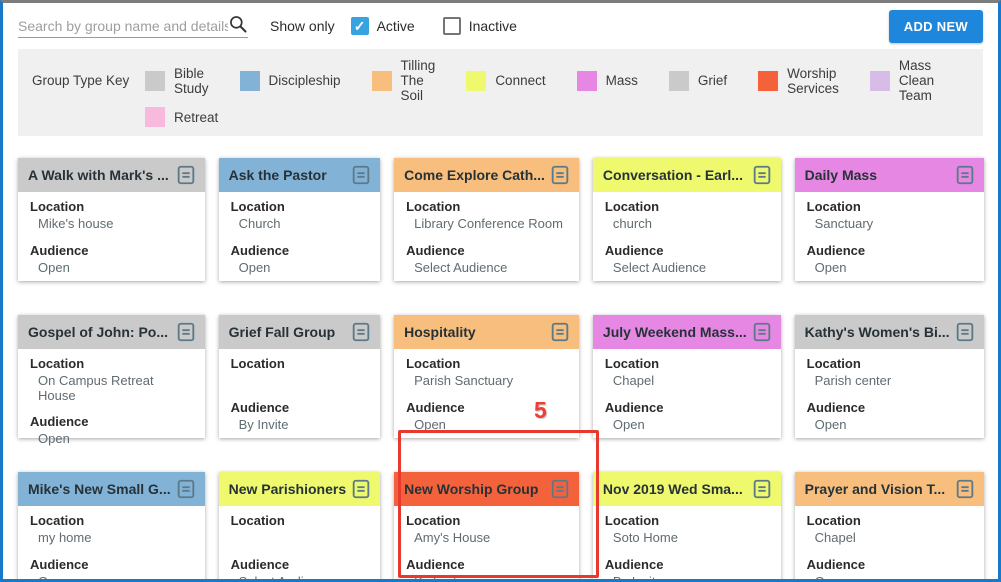  I want to click on legend-item: Retreat, so click(181, 117).